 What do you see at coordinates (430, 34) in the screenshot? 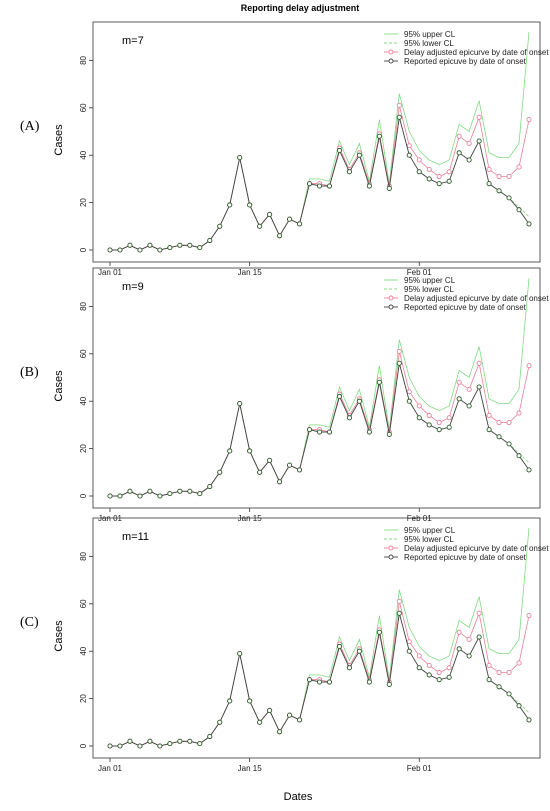
I see `legend-label: 95% upper CL` at bounding box center [430, 34].